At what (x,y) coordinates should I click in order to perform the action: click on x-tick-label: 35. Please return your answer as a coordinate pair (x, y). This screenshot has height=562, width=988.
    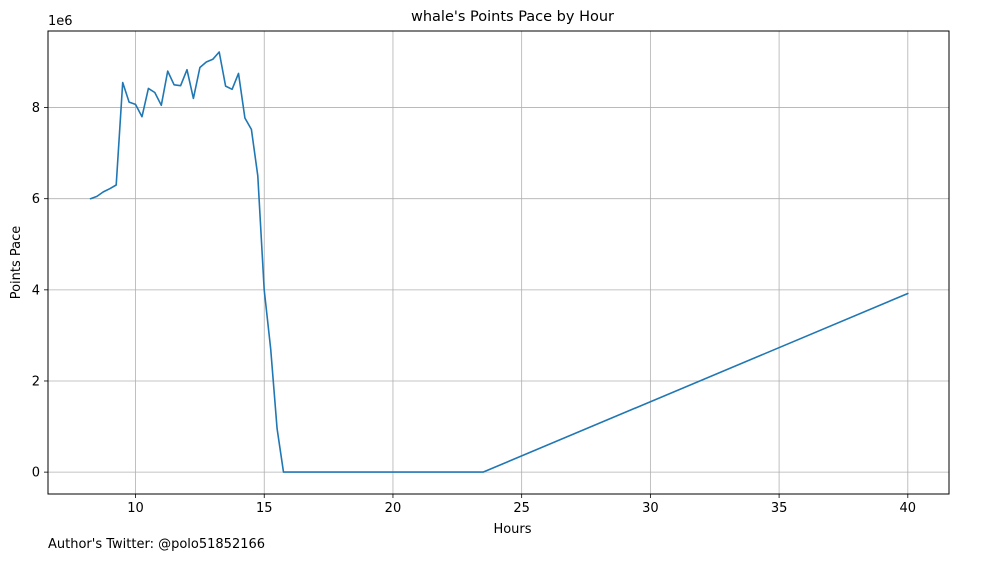
    Looking at the image, I should click on (779, 508).